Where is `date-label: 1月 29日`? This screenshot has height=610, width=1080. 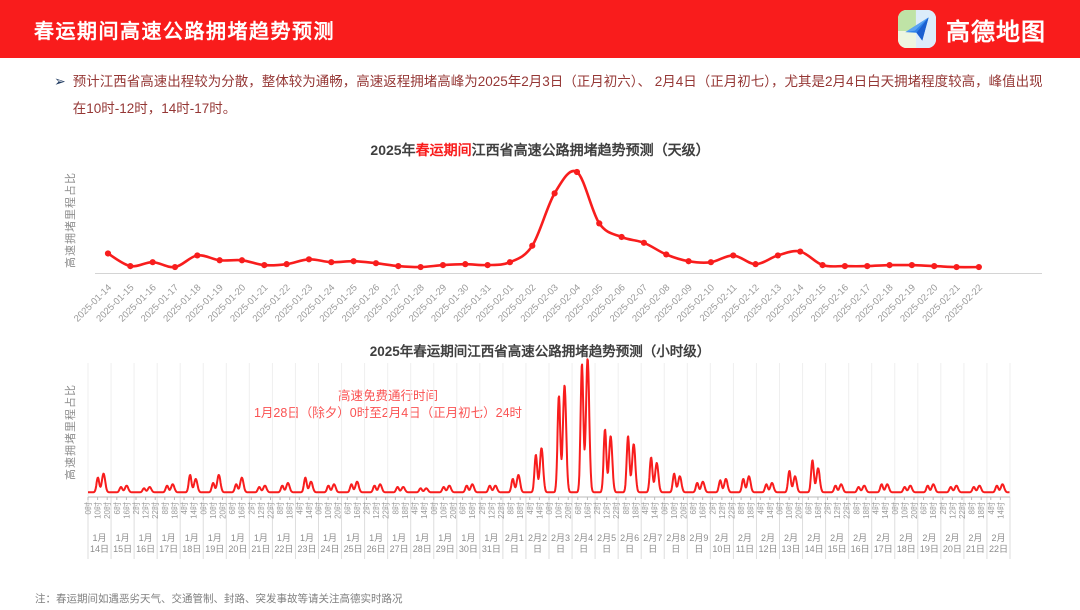
date-label: 1月 29日 is located at coordinates (445, 543).